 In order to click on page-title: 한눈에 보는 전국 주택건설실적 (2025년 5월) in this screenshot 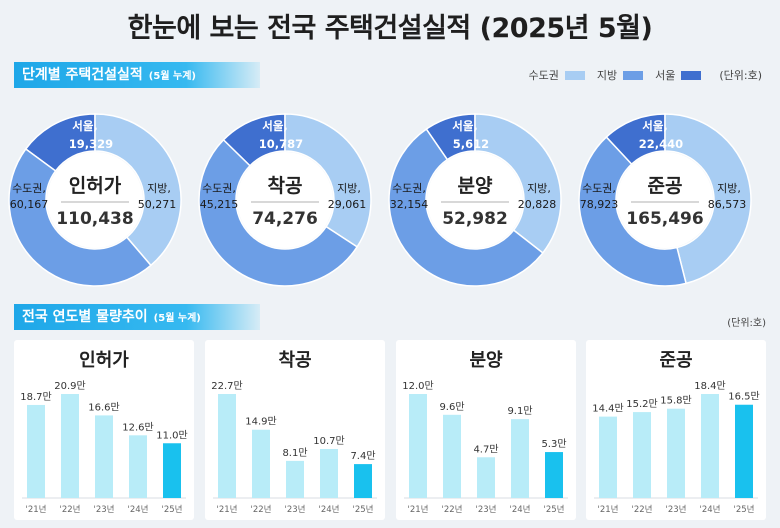, I will do `click(390, 28)`.